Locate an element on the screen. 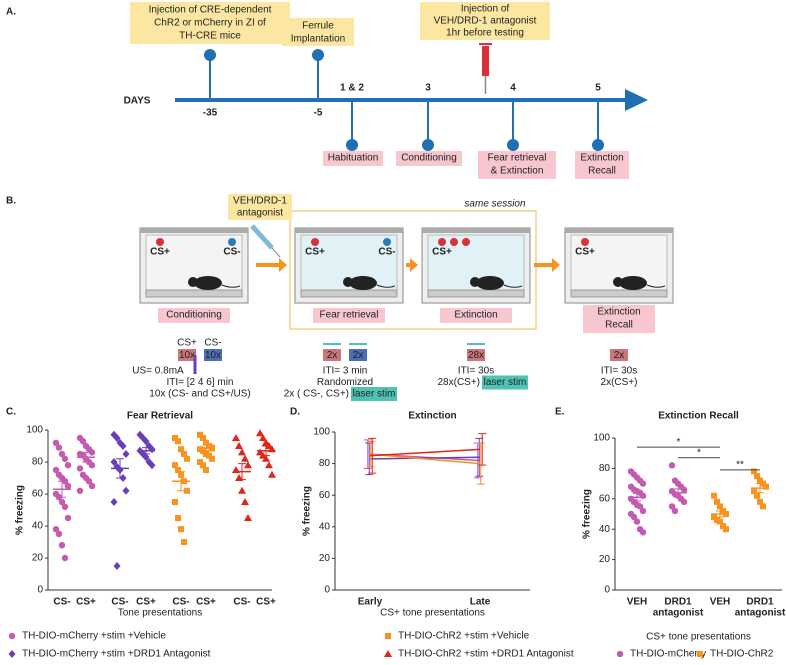 The width and height of the screenshot is (786, 665). panel-label: E. is located at coordinates (560, 412).